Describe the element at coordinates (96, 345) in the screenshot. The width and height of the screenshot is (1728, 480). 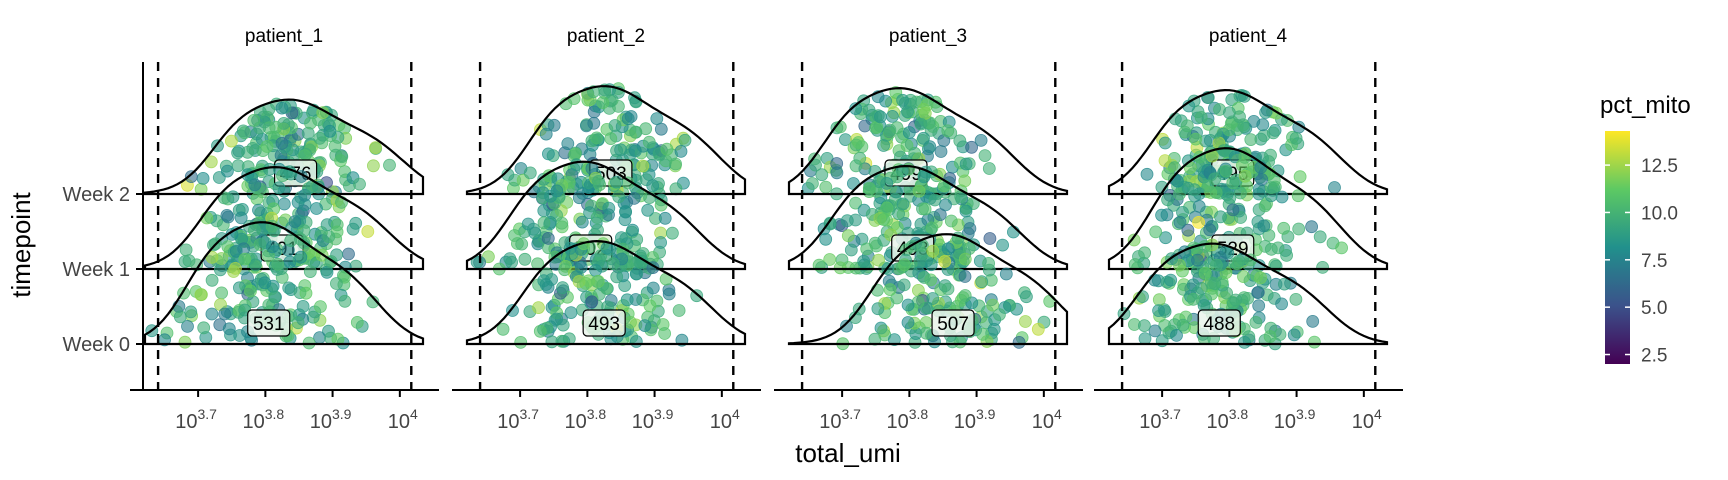
I see `y-tick-label: Week 0` at that location.